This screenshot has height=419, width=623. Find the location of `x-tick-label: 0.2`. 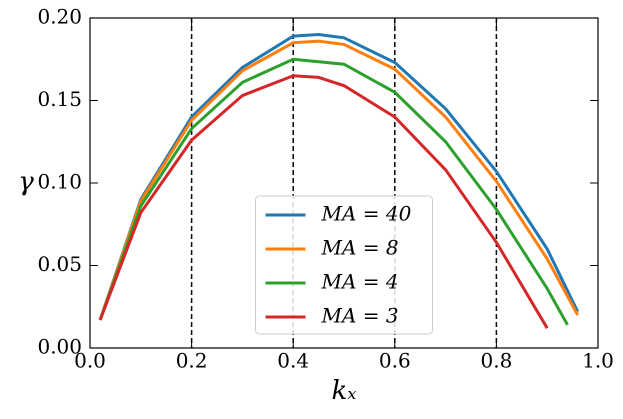

x-tick-label: 0.2 is located at coordinates (192, 361).